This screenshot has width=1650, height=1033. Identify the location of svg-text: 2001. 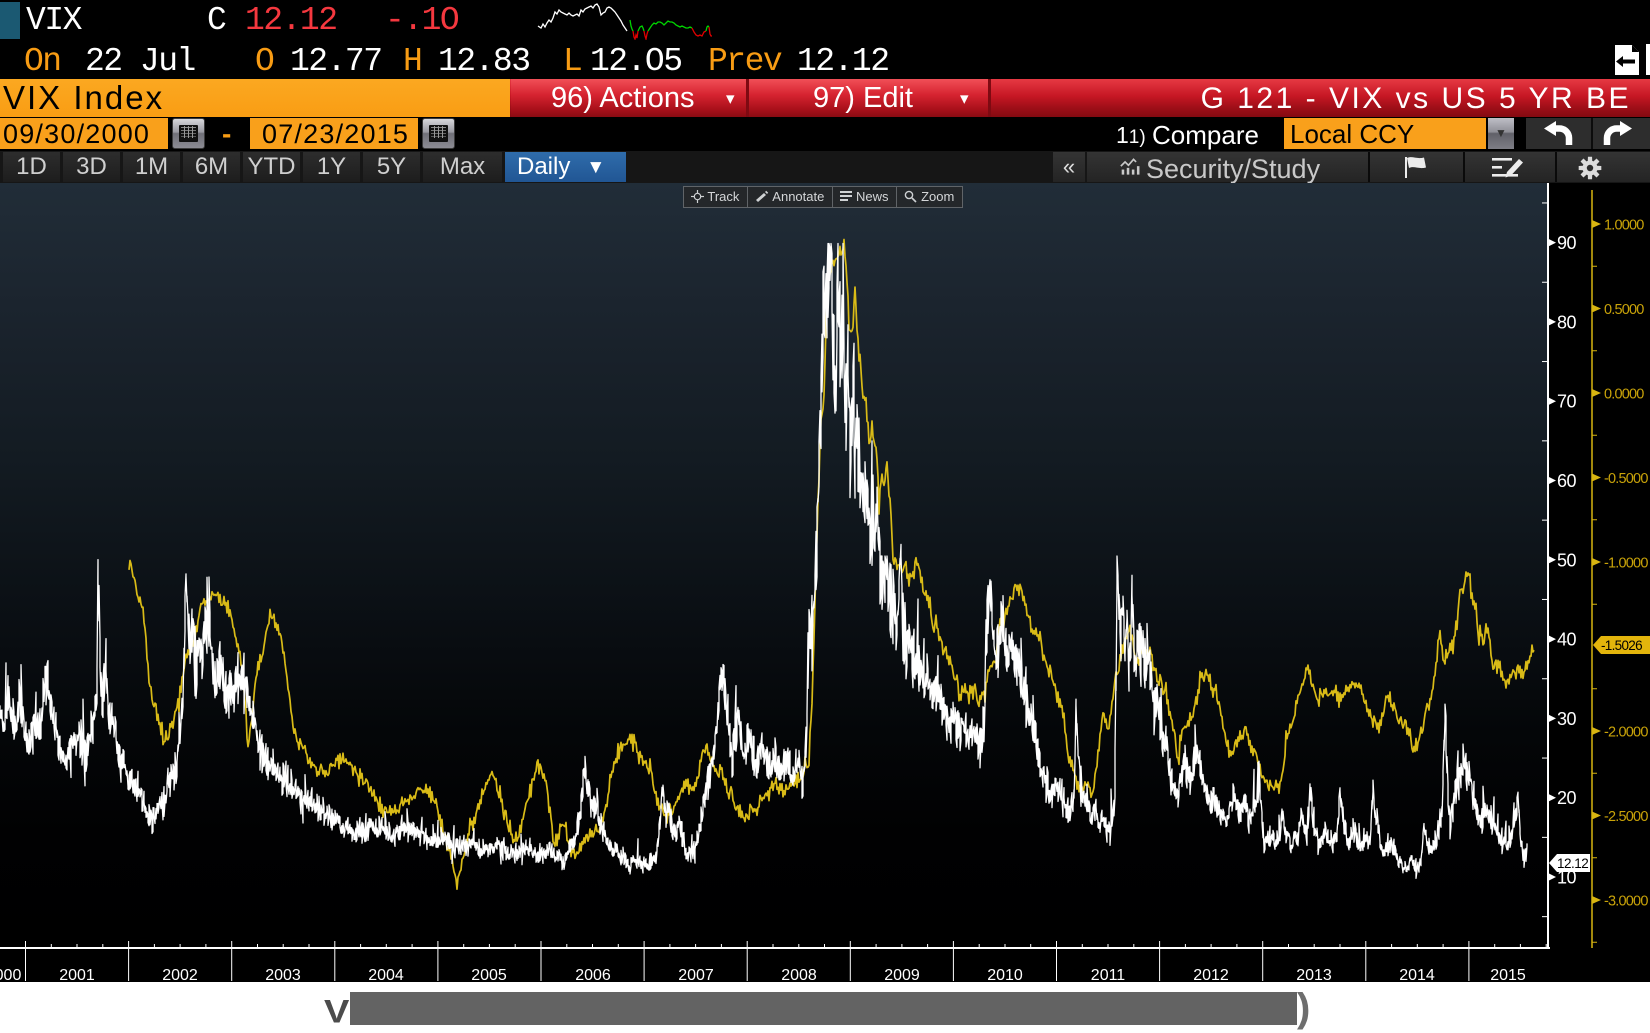
(77, 974).